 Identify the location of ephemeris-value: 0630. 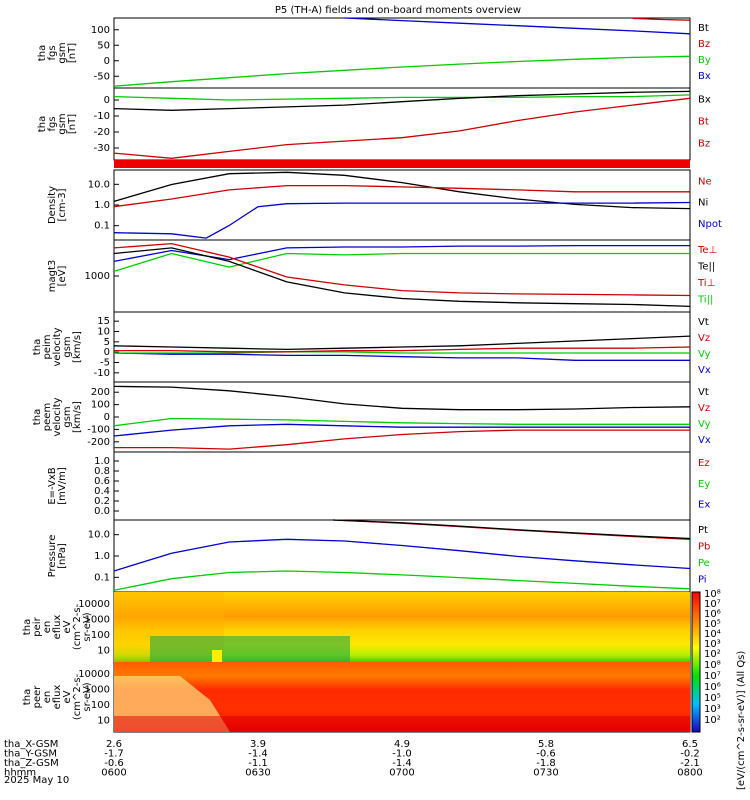
(257, 773).